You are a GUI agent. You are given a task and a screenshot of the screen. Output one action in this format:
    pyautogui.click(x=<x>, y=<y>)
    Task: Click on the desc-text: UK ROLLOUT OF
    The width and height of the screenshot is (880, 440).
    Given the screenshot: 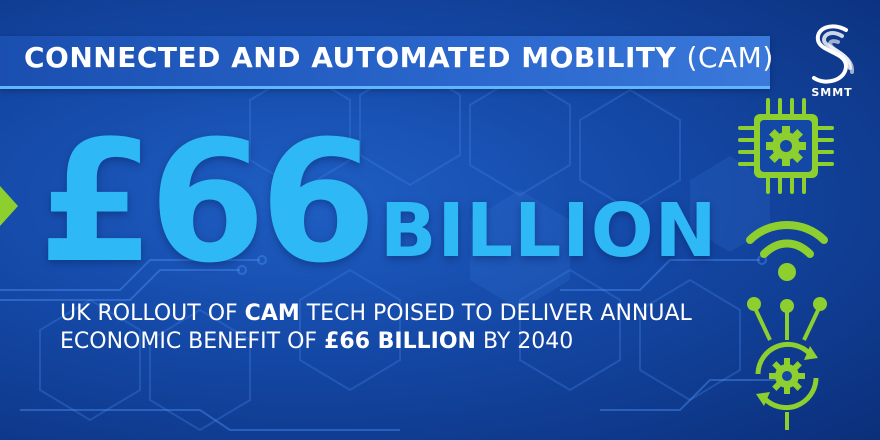 What is the action you would take?
    pyautogui.click(x=152, y=313)
    